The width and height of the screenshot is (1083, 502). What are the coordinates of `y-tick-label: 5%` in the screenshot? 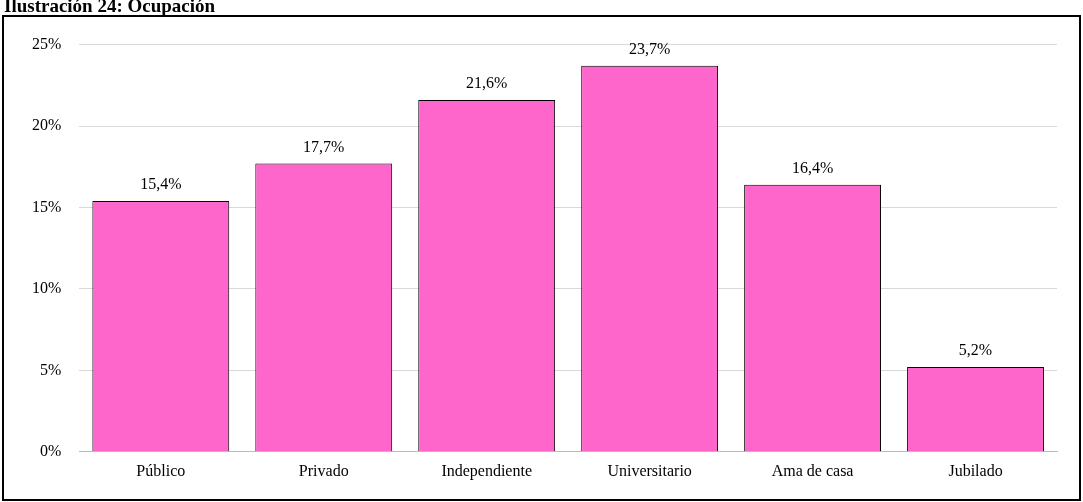 It's located at (51, 369).